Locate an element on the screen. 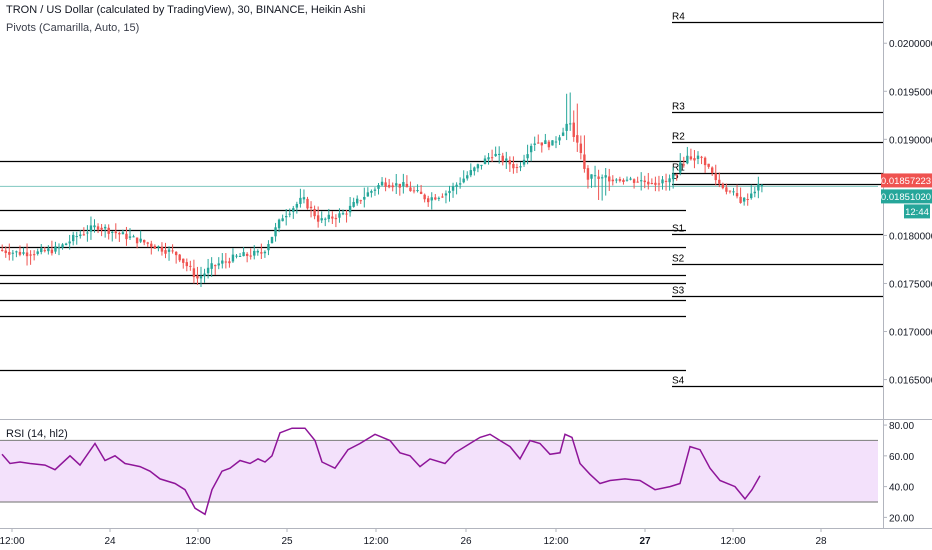  countdown-label: 12:44 is located at coordinates (917, 212).